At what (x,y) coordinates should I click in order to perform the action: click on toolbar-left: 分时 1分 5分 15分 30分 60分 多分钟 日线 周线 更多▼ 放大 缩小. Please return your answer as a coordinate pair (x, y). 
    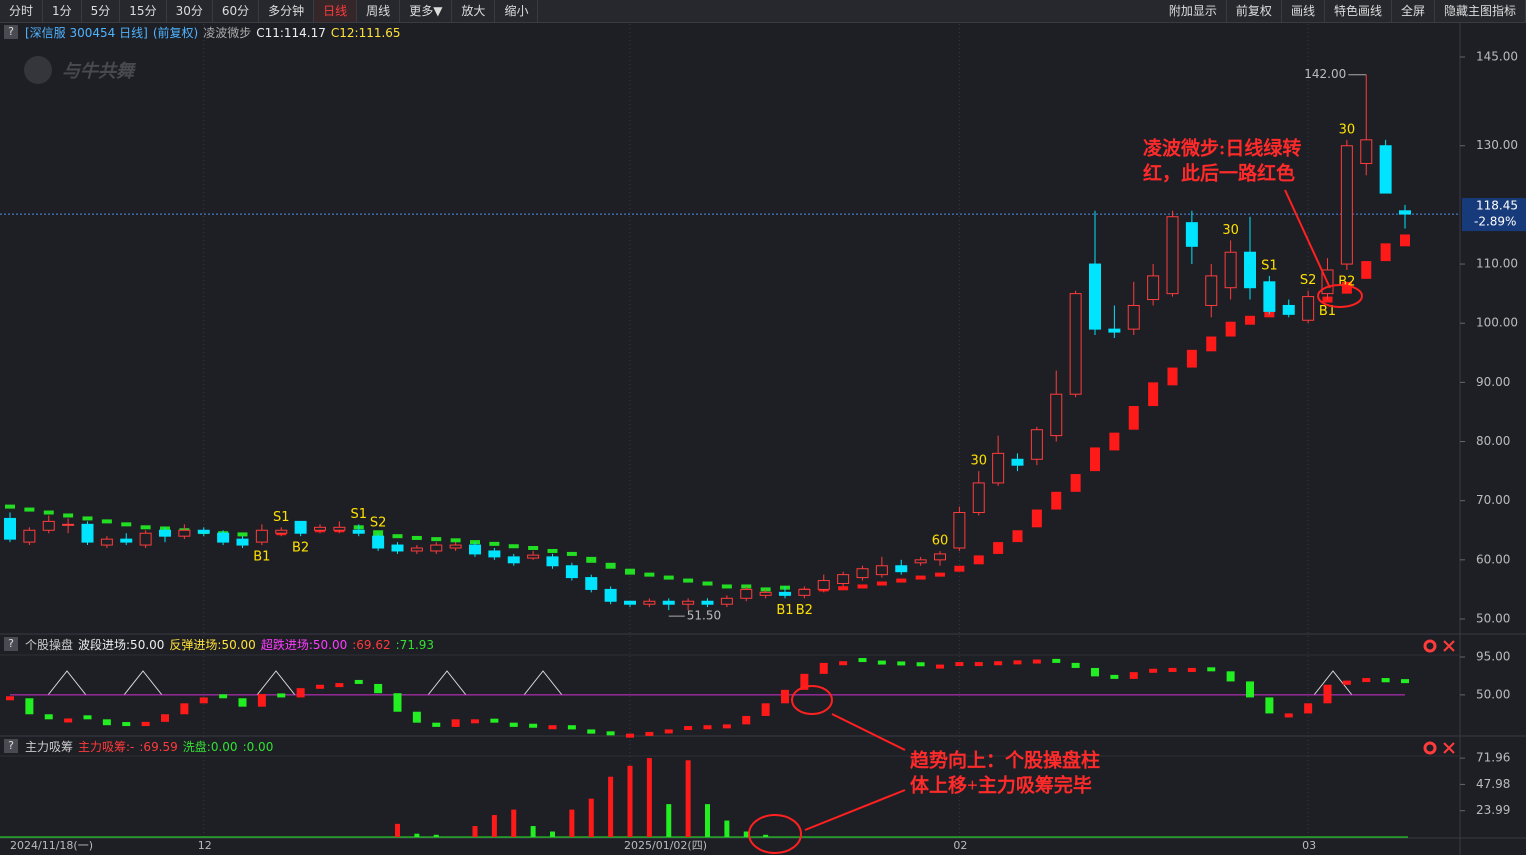
    Looking at the image, I should click on (269, 11).